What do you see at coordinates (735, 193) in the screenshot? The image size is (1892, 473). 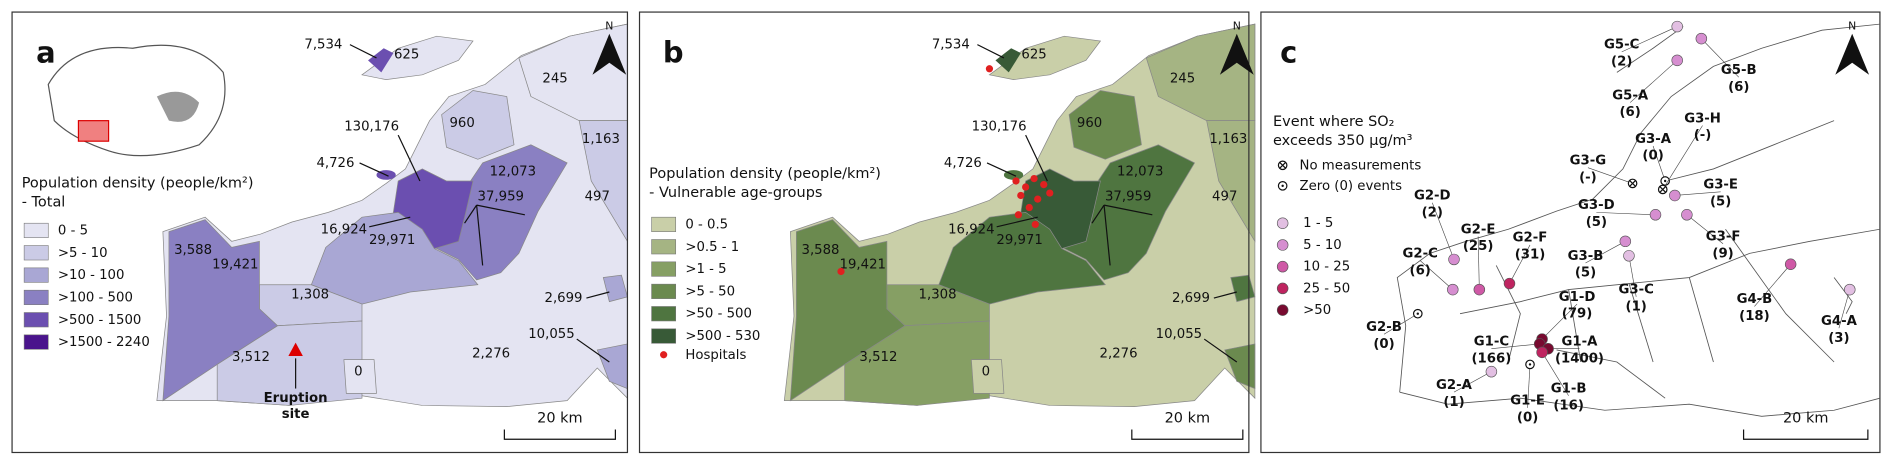 I see `legend-subtitle: - Vulnerable age-groups` at bounding box center [735, 193].